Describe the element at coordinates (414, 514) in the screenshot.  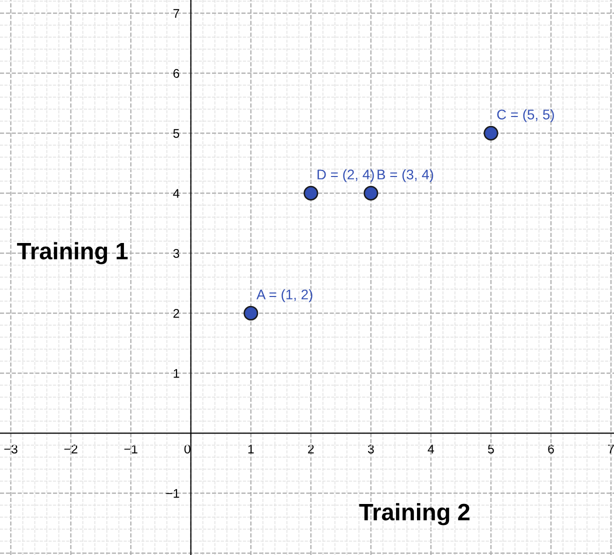
I see `x-axis-title: Training 2` at that location.